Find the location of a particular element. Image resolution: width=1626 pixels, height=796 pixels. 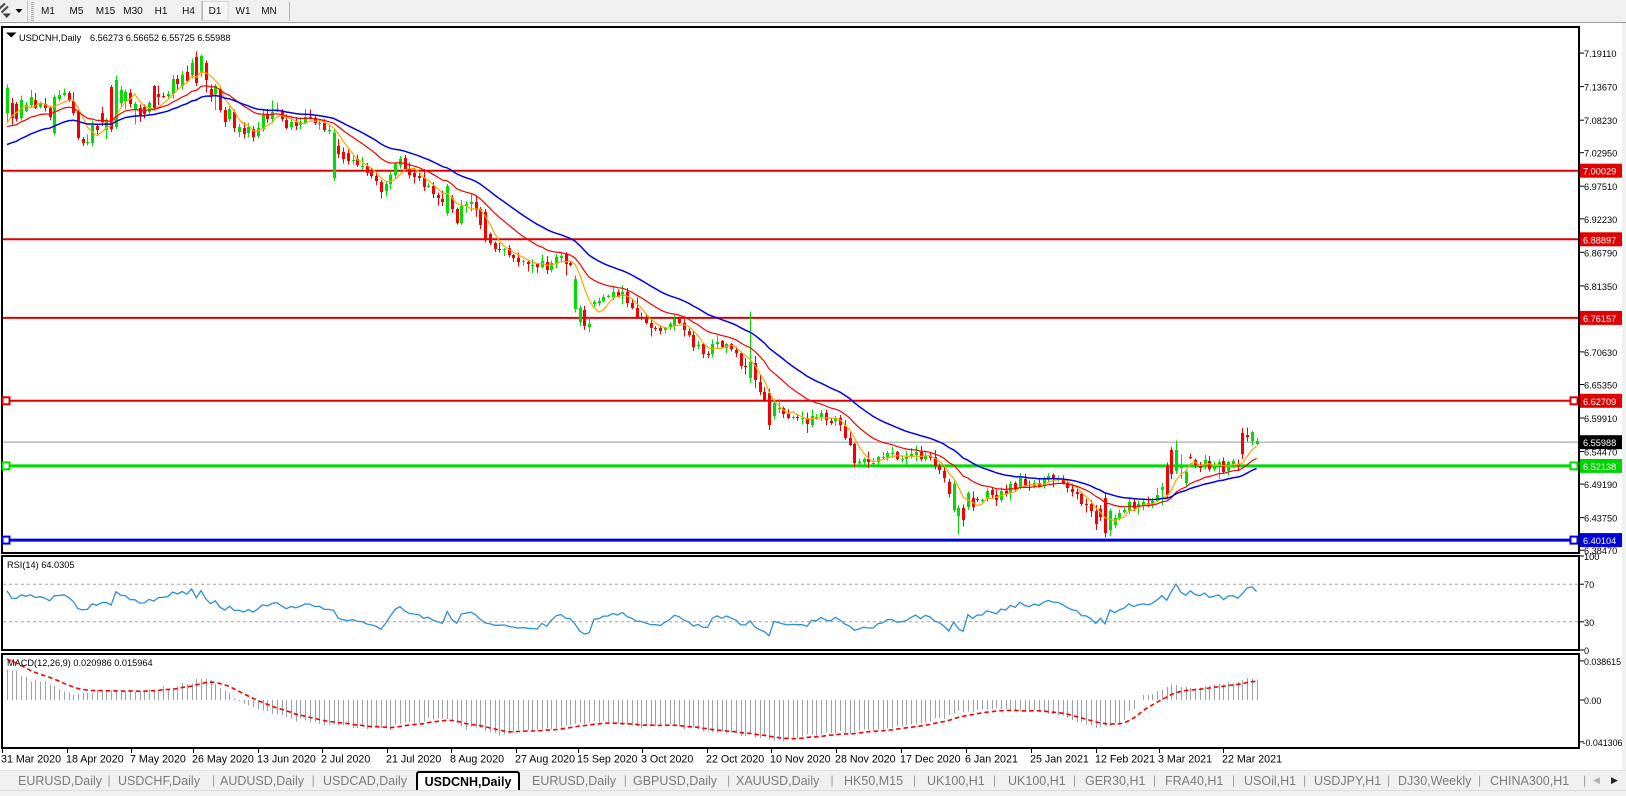

svg-text: 22 Mar 2021 is located at coordinates (1252, 760).